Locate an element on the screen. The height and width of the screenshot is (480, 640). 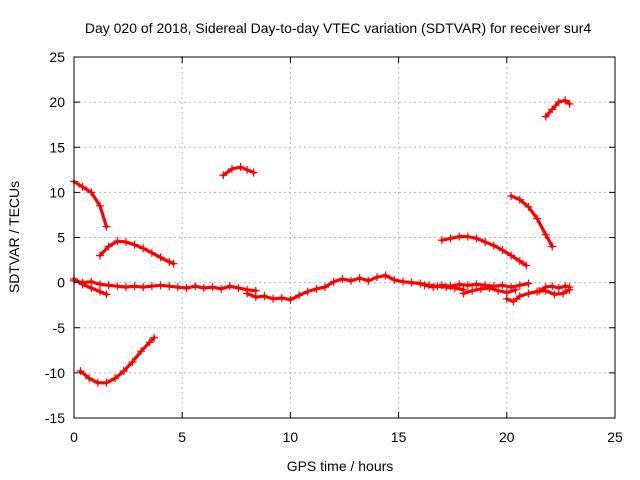
y-axis-label: SDTVAR / TECUs is located at coordinates (14, 237).